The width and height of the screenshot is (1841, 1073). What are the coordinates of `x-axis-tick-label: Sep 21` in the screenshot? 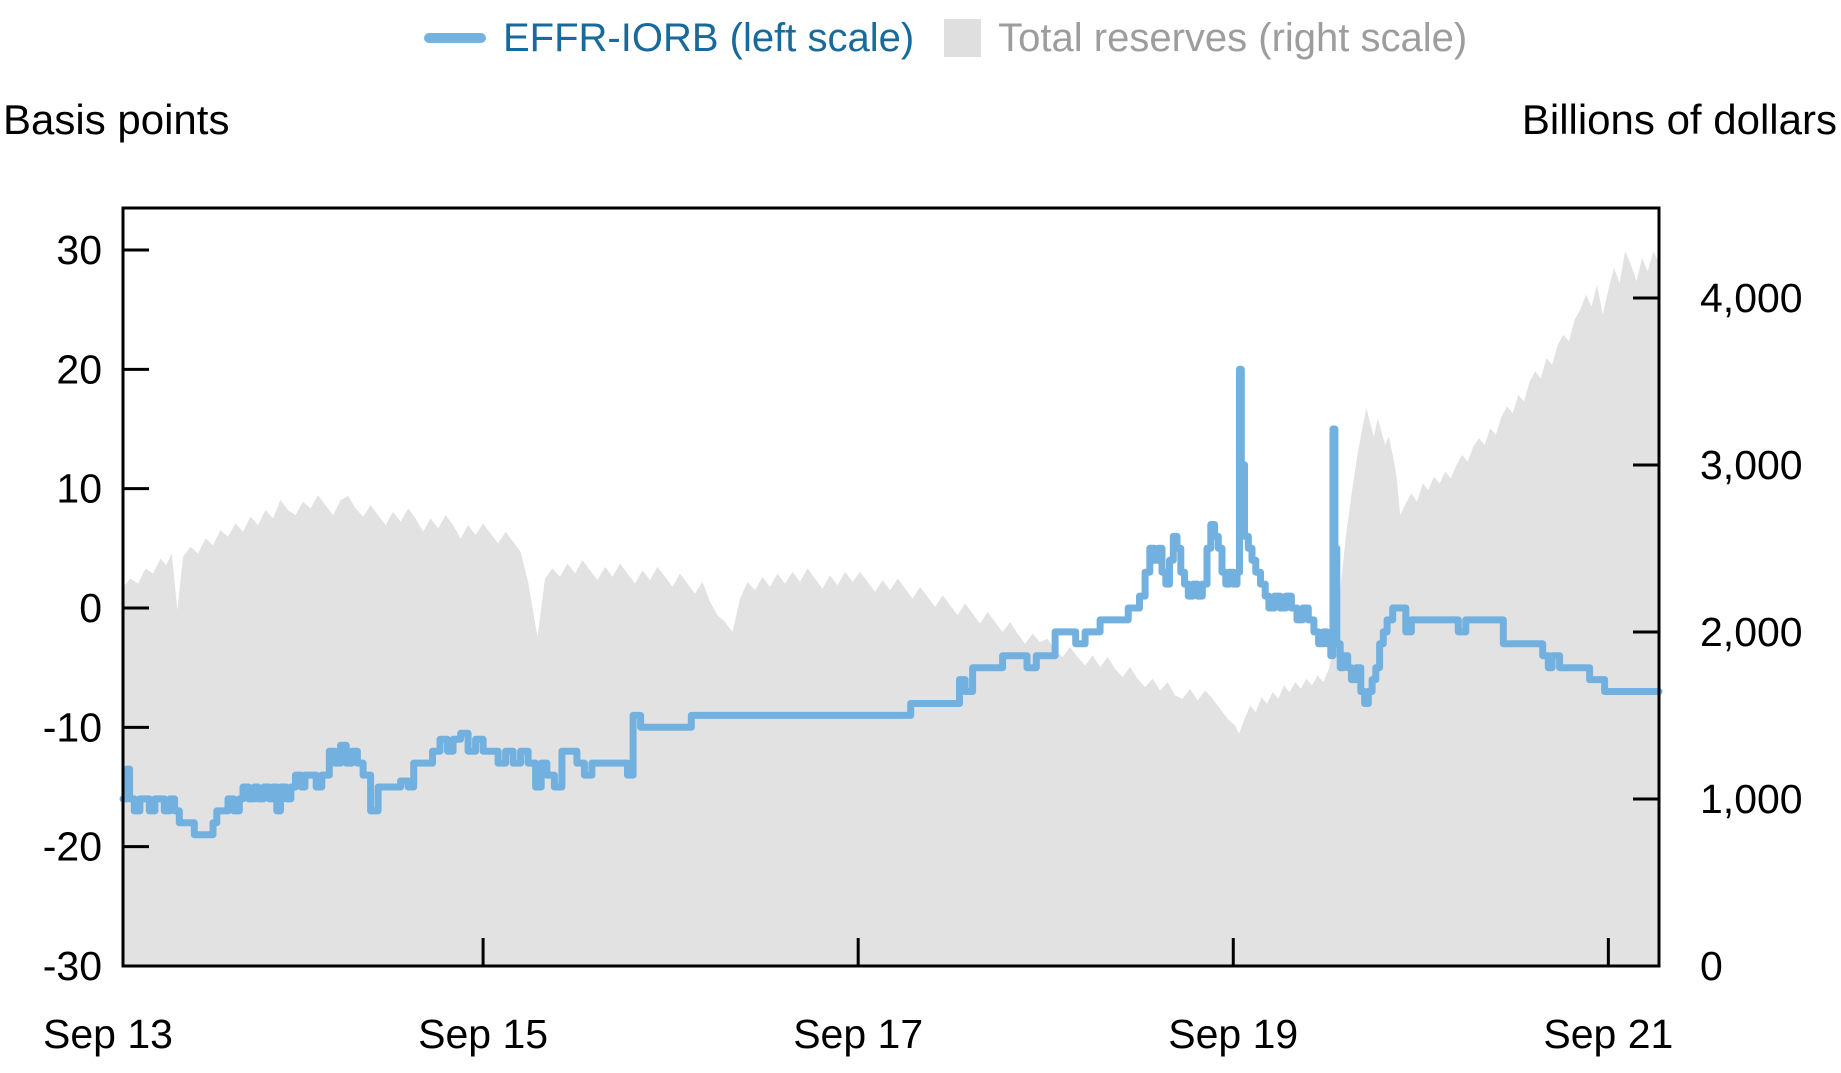 It's located at (1608, 1034).